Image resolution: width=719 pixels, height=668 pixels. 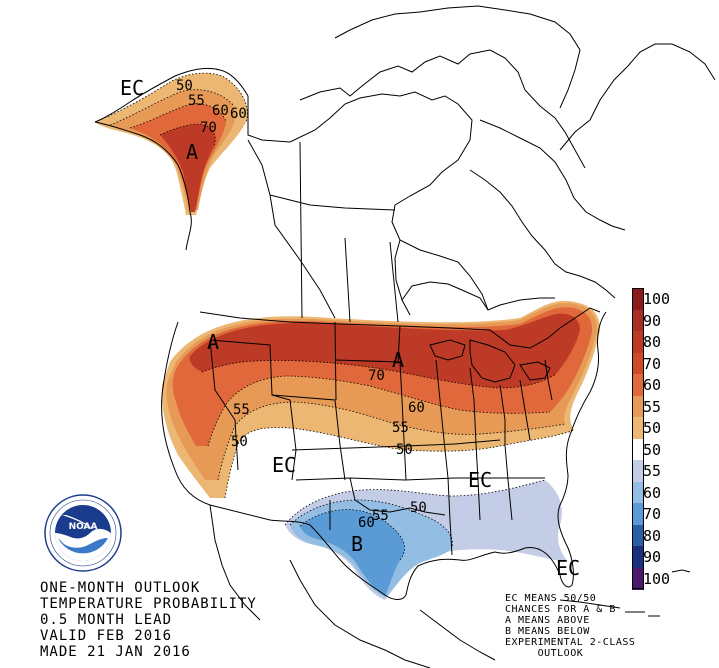 I want to click on alaska-70-band, so click(x=188, y=168).